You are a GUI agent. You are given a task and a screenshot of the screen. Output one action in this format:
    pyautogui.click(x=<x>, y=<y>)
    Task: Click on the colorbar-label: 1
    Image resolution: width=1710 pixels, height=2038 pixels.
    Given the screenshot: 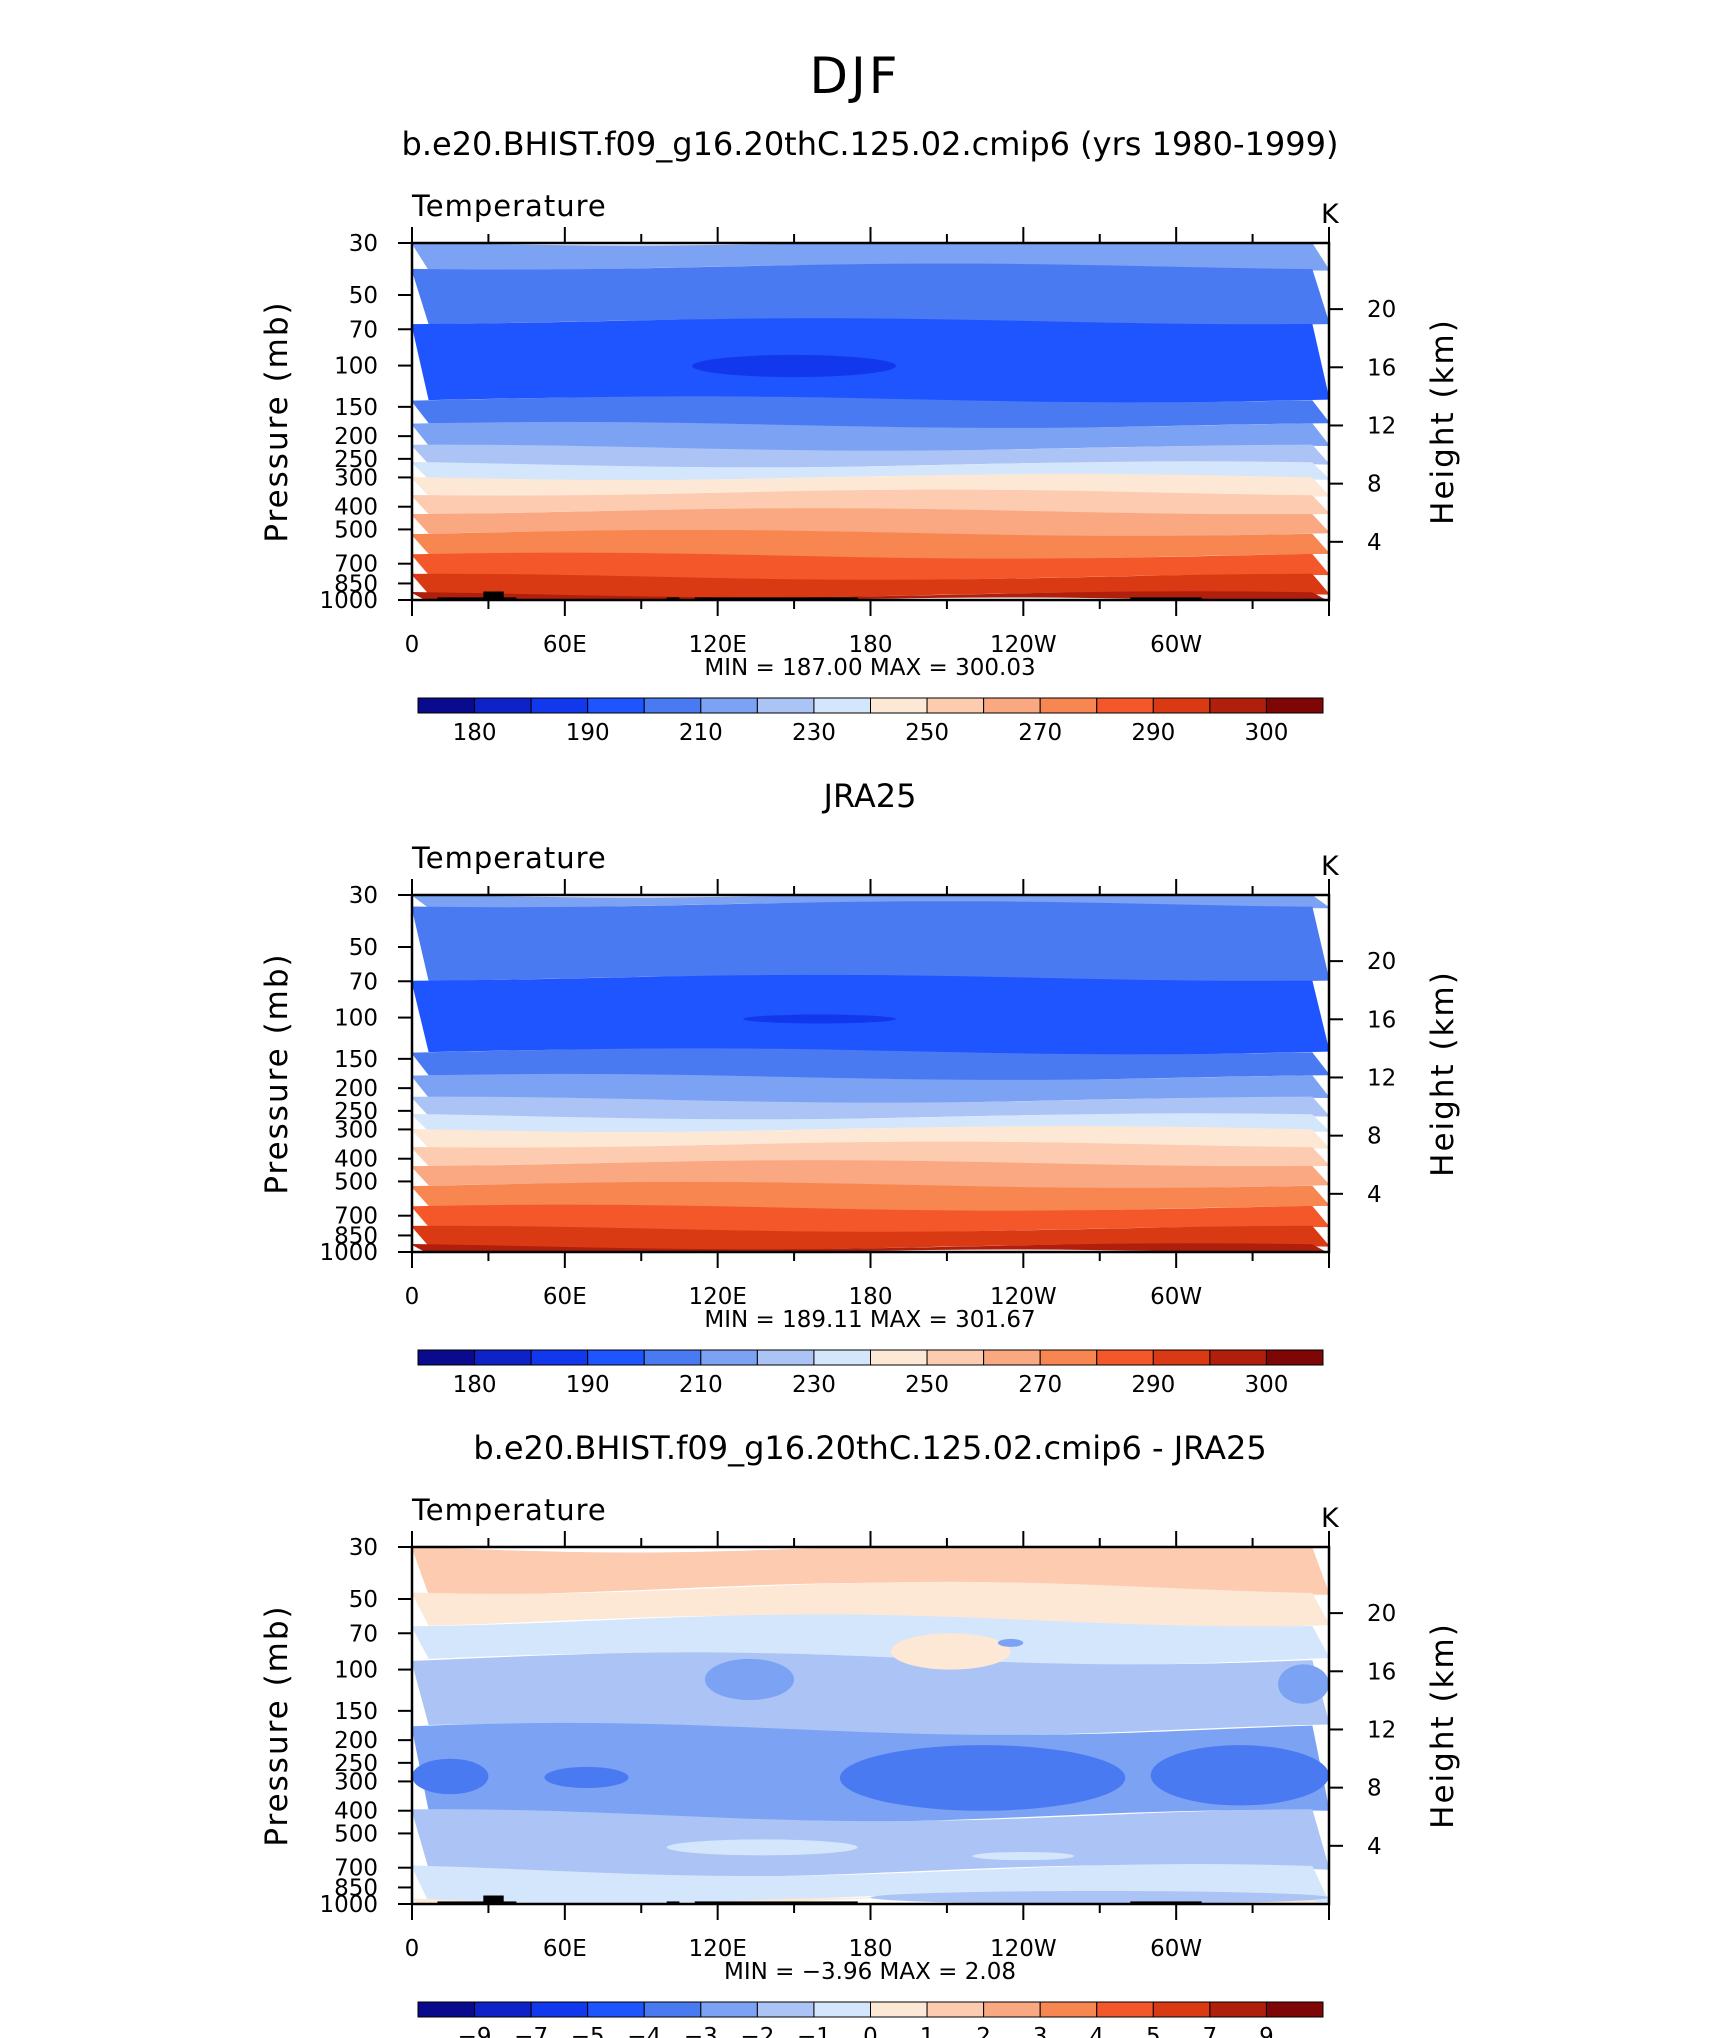 What is the action you would take?
    pyautogui.click(x=927, y=2031)
    